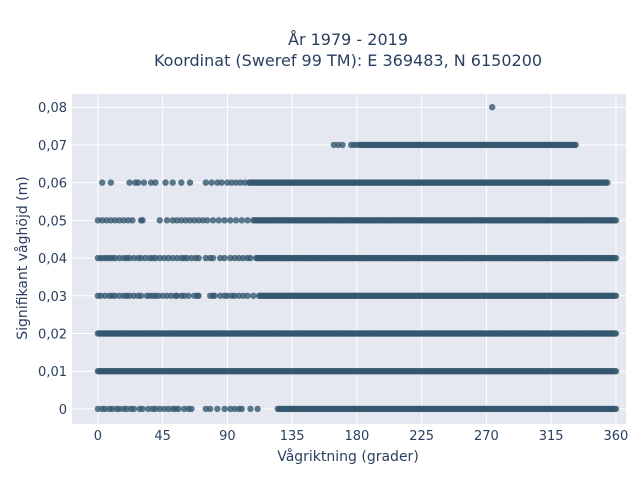  Describe the element at coordinates (52, 259) in the screenshot. I see `y-tick-label: 0,04` at that location.